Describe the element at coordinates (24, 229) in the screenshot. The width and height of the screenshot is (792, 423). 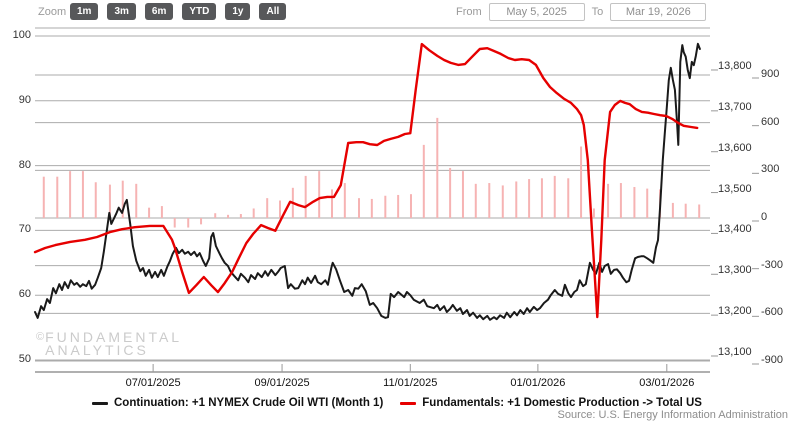
I see `left-axis-label: 70` at that location.